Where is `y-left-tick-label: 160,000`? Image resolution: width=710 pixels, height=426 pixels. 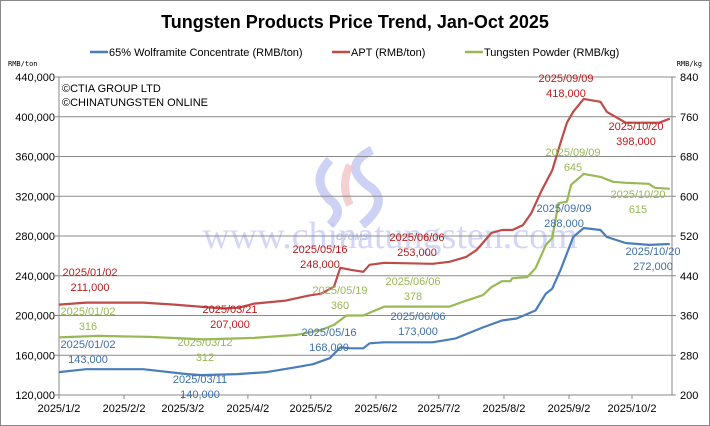 y-left-tick-label: 160,000 is located at coordinates (35, 356).